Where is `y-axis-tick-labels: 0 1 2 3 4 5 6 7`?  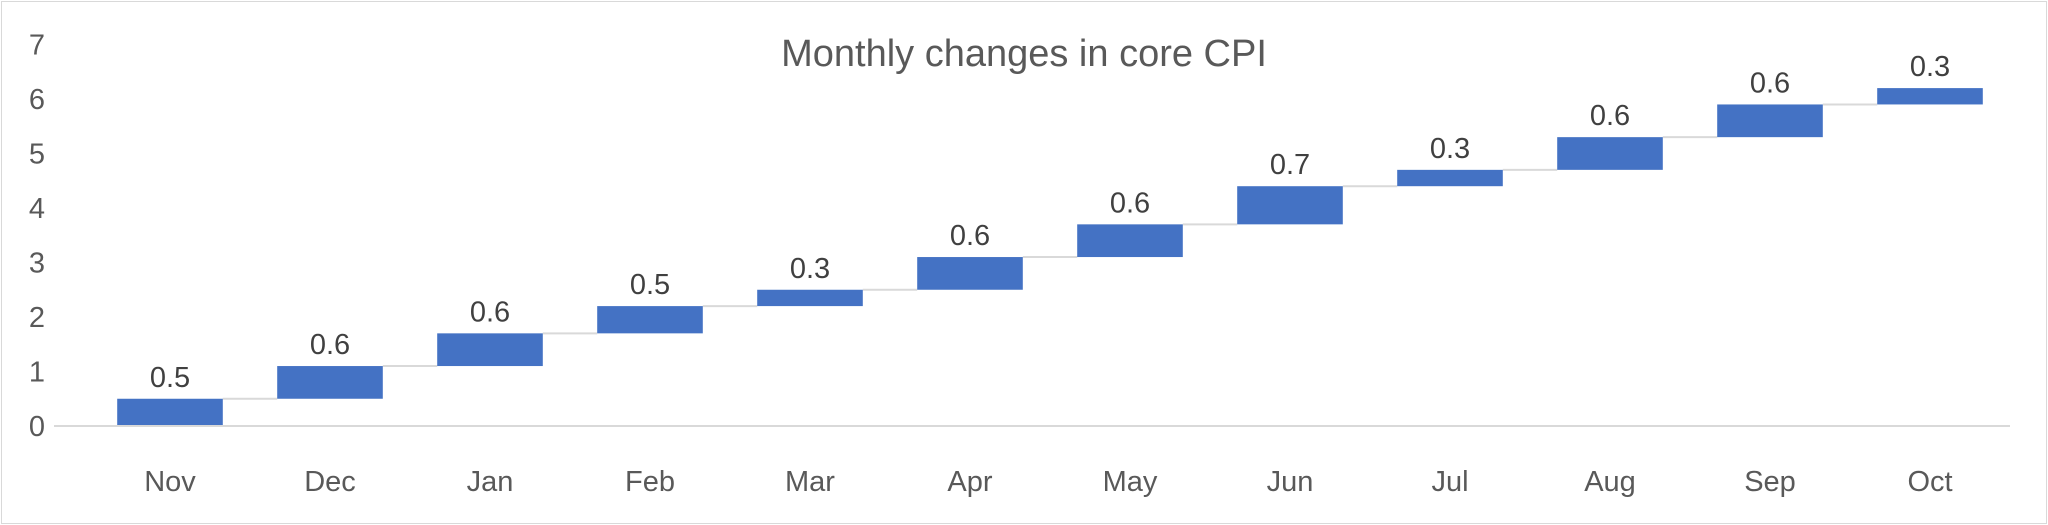
y-axis-tick-labels: 0 1 2 3 4 5 6 7 is located at coordinates (37, 237).